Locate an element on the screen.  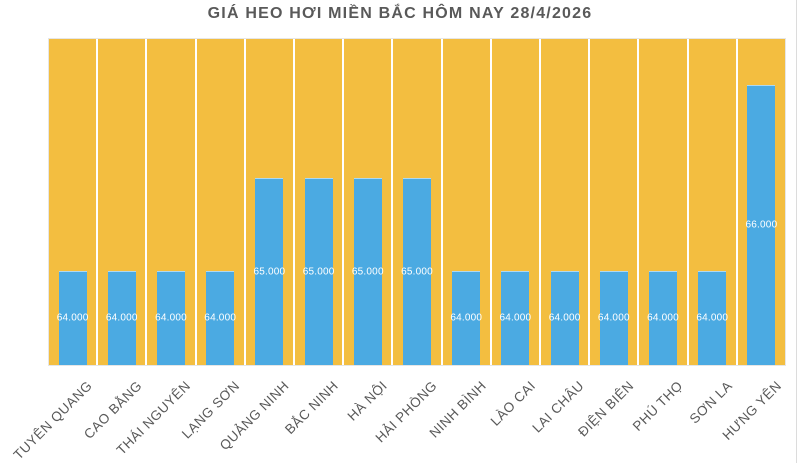
bar-8: 65.000 is located at coordinates (417, 271).